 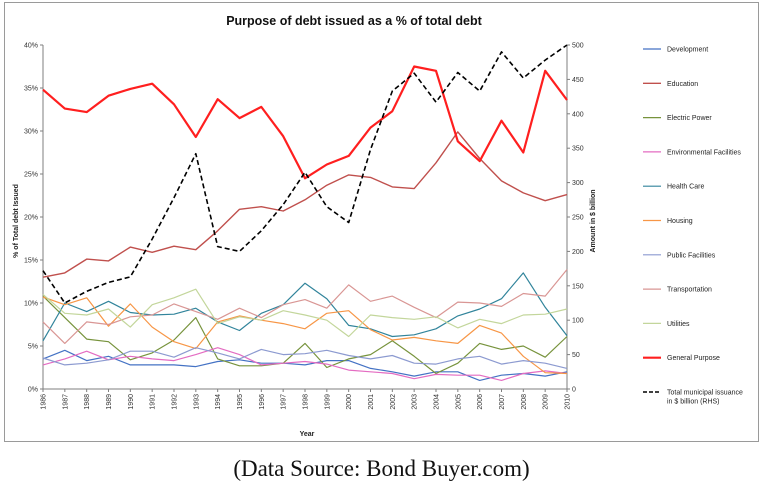 I want to click on legend-label-development: Development, so click(x=687, y=50).